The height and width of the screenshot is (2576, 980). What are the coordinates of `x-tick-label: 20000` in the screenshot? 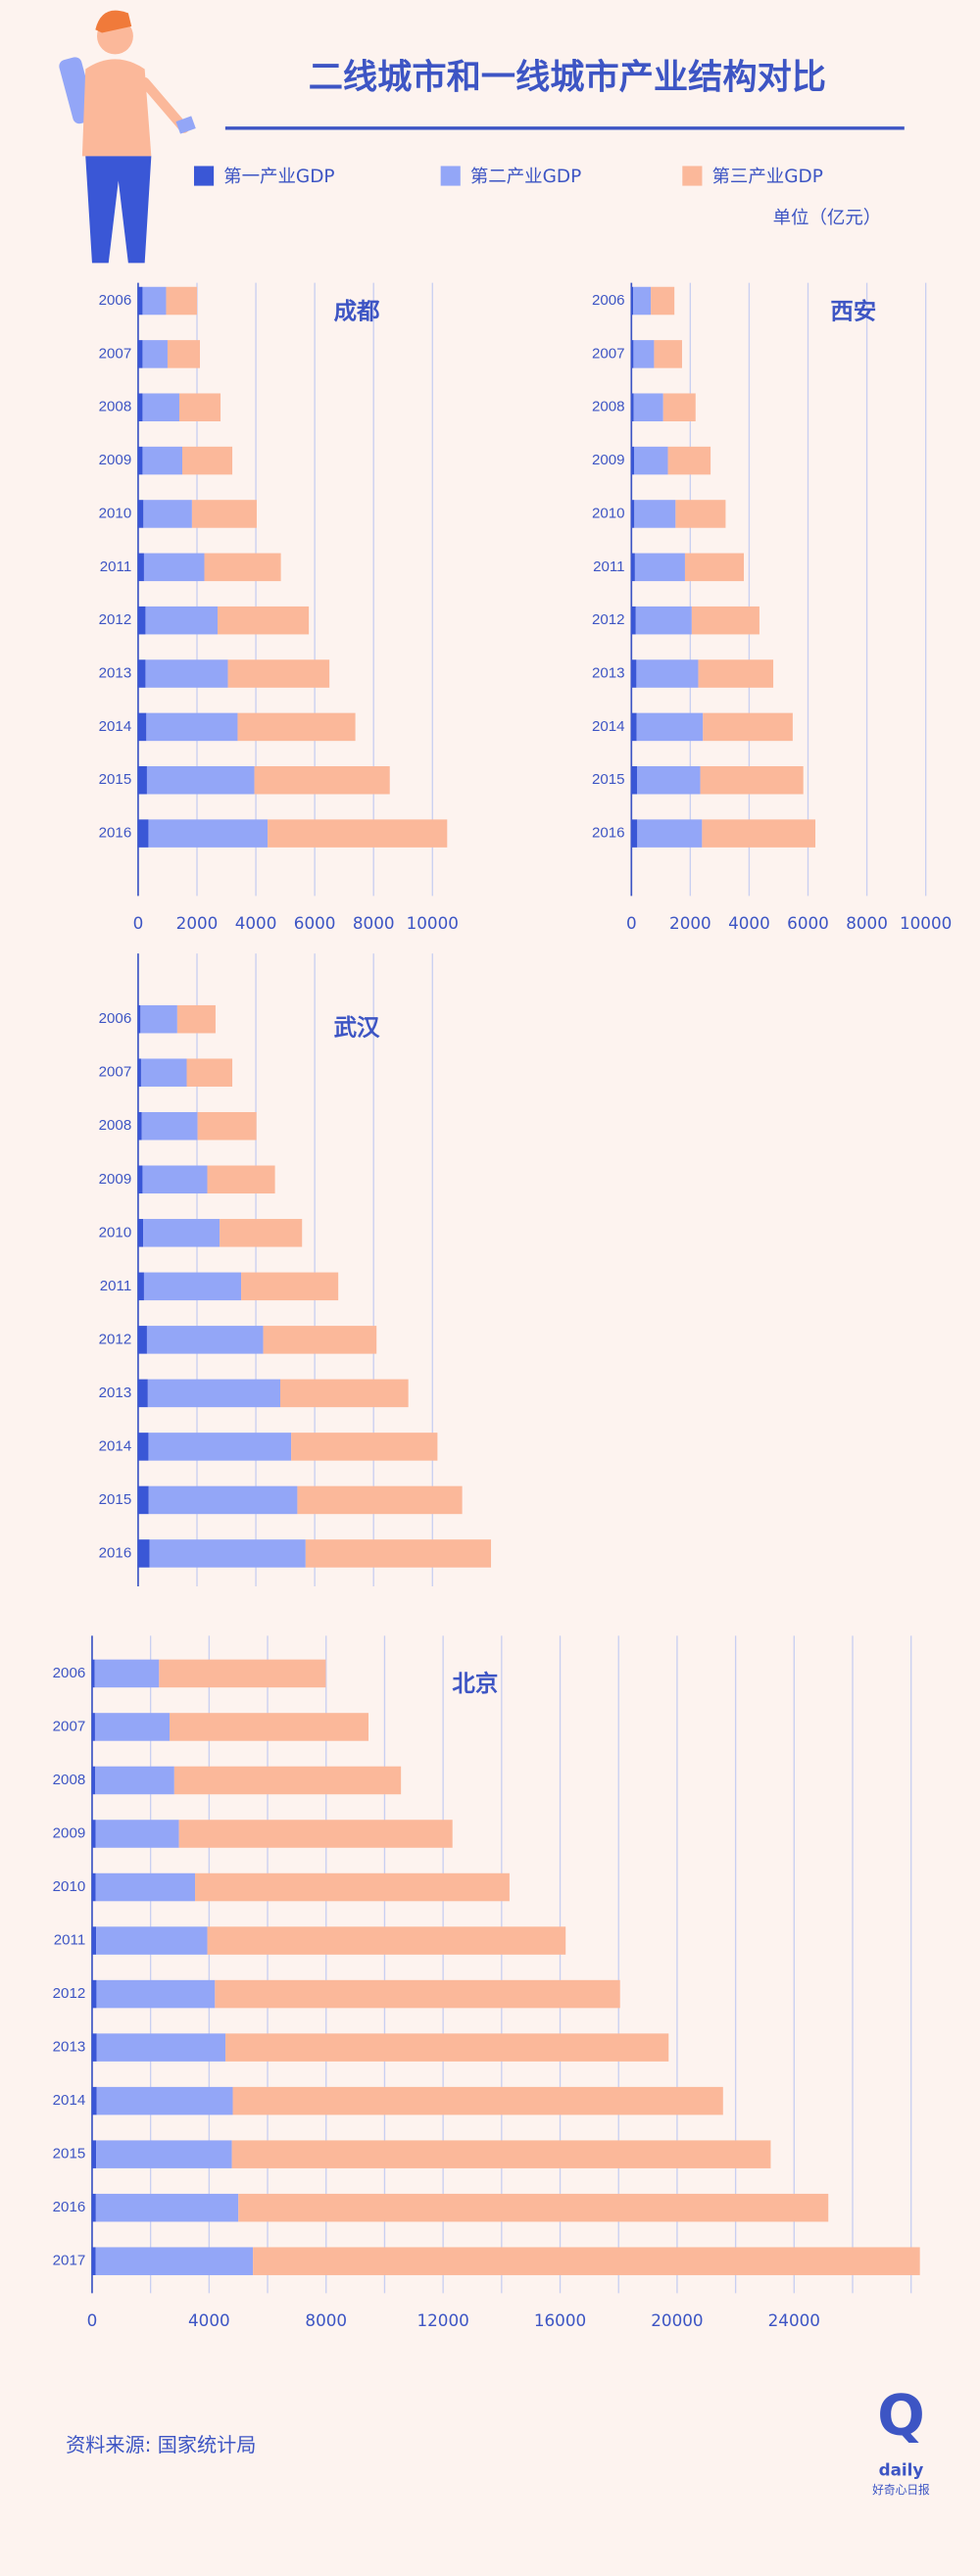 It's located at (677, 2320).